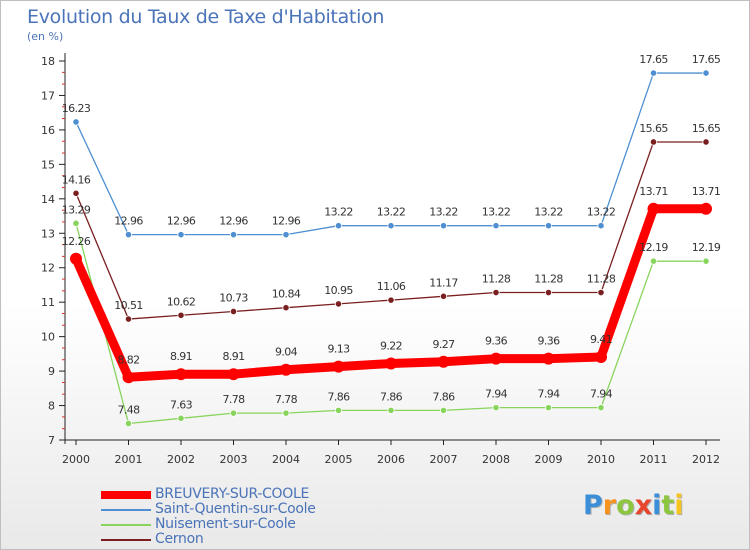 The image size is (750, 550). I want to click on y-tick-label: 12, so click(48, 268).